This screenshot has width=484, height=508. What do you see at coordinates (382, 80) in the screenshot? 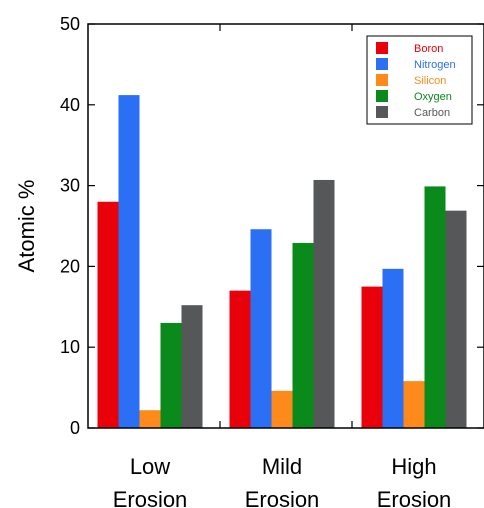
I see `legend-swatch-silicon` at bounding box center [382, 80].